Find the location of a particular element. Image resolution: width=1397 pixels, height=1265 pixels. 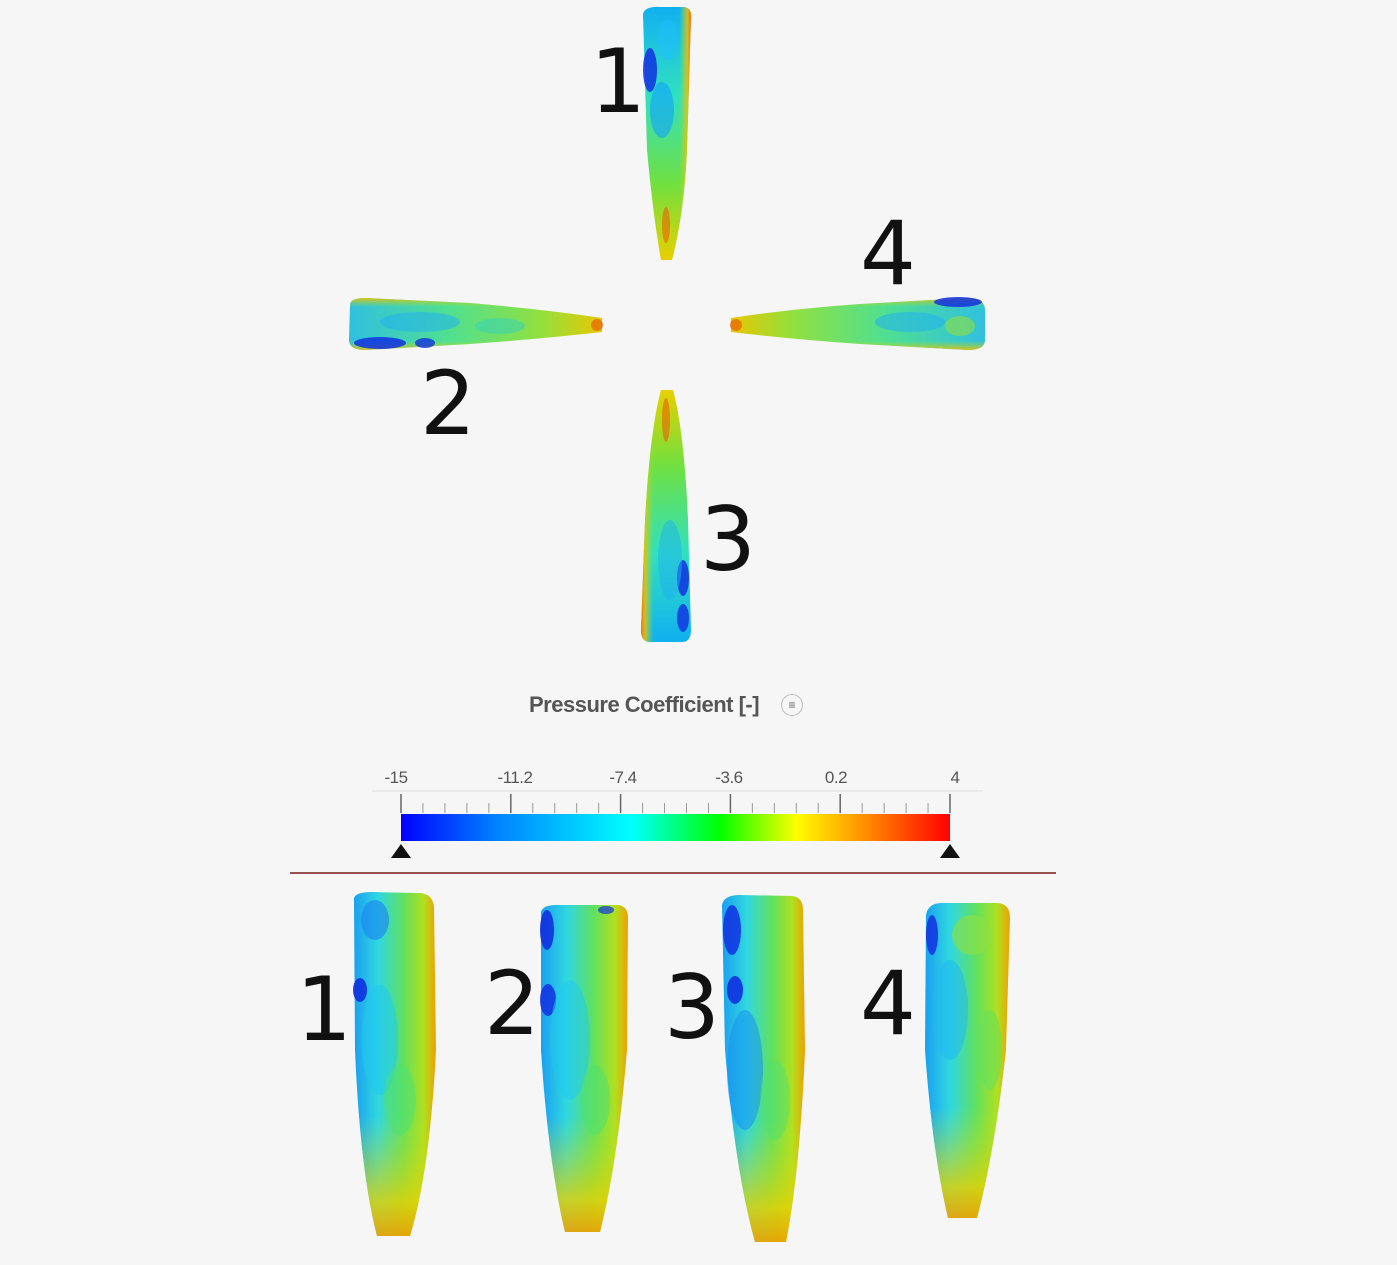

side-blade-label-2: 2 is located at coordinates (512, 1003).